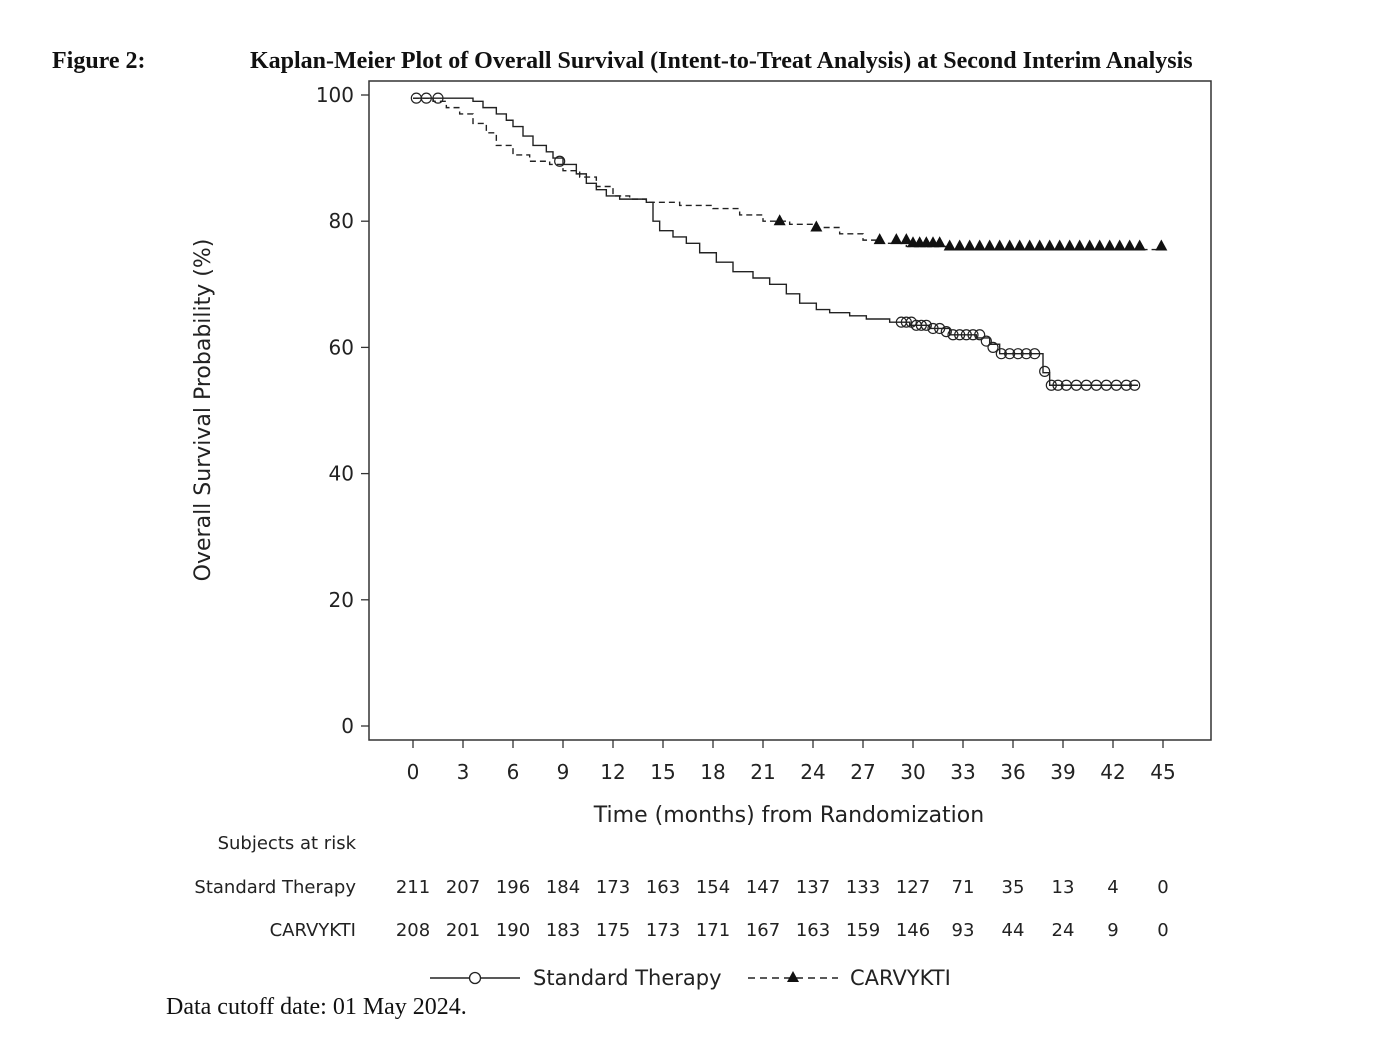 The image size is (1400, 1040). I want to click on at-risk-value: 13, so click(1063, 887).